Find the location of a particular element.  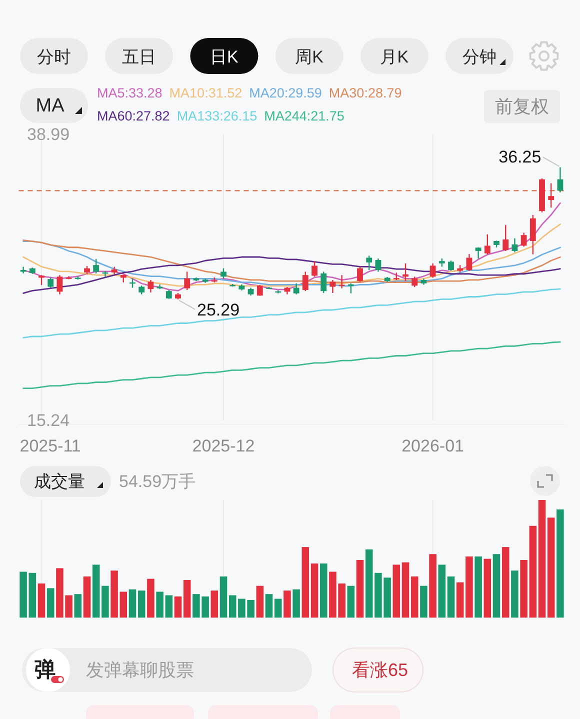

indicator-button: 成交量 is located at coordinates (65, 481).